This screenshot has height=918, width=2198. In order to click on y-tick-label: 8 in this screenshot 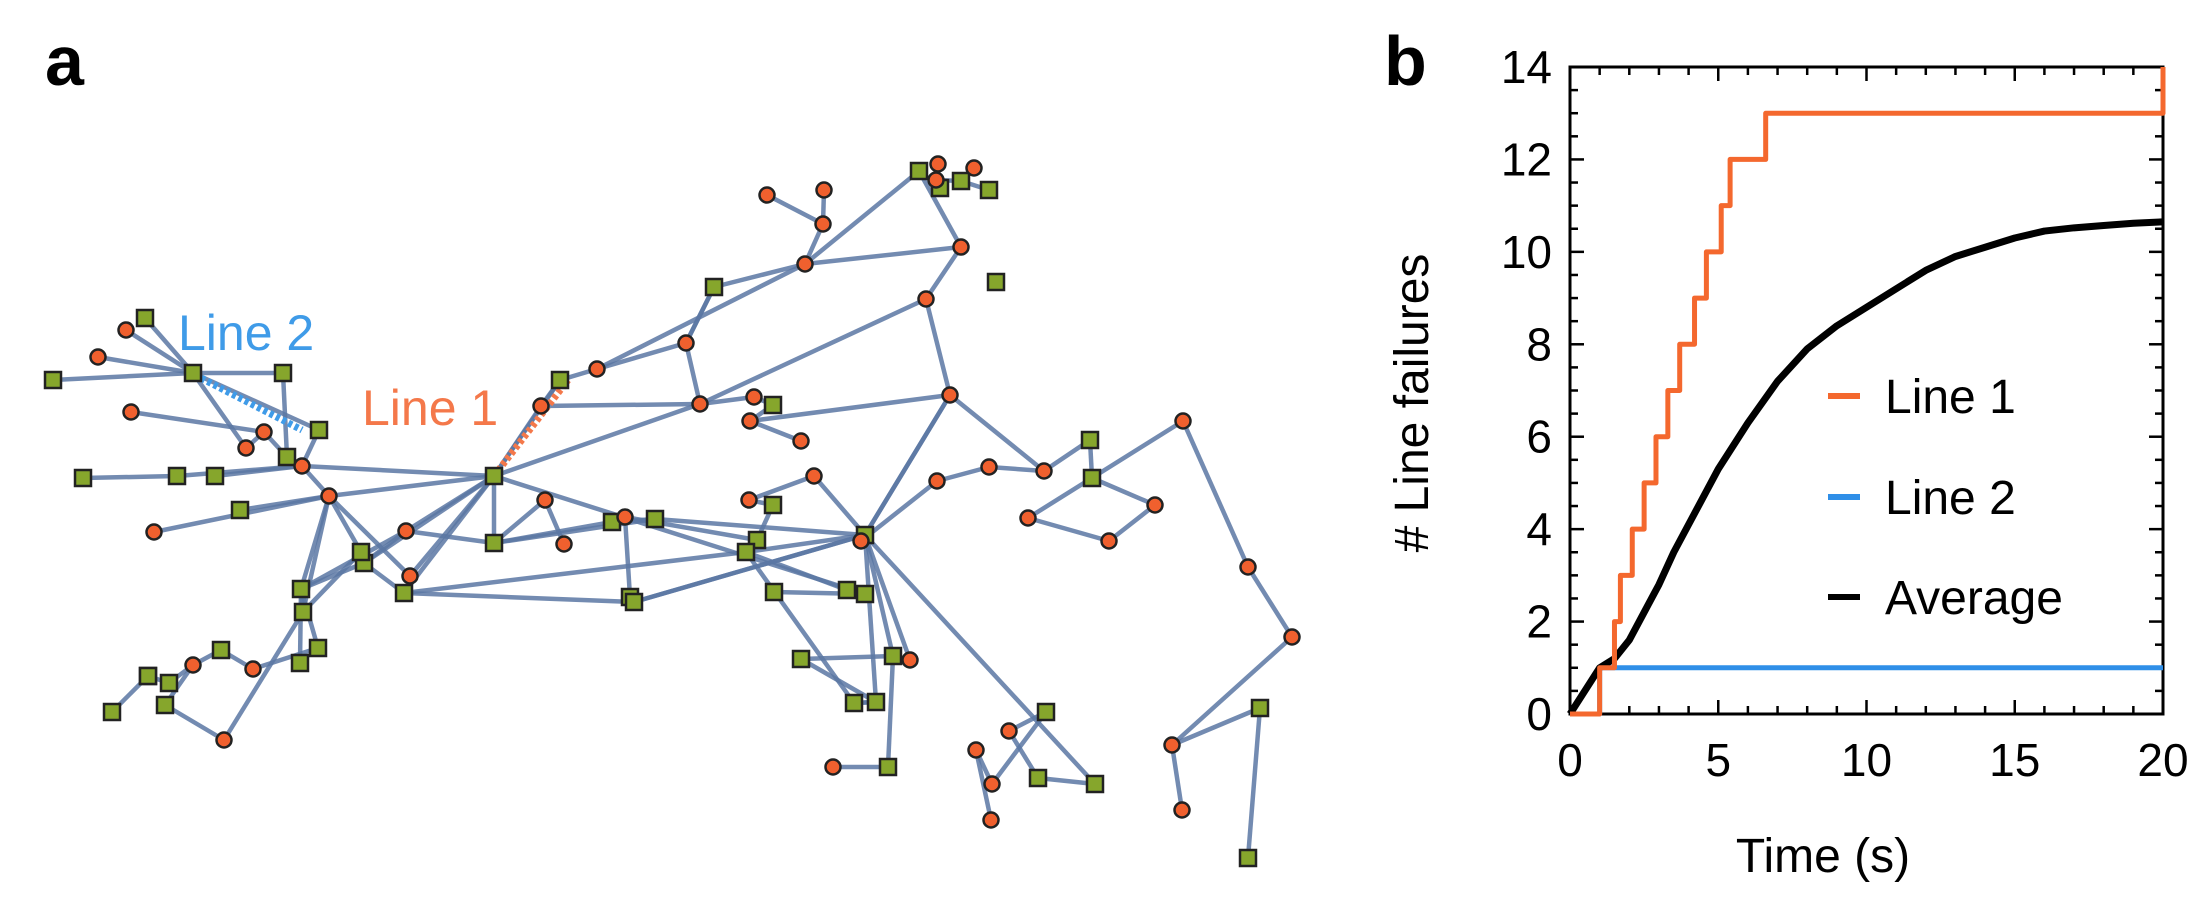, I will do `click(1539, 344)`.